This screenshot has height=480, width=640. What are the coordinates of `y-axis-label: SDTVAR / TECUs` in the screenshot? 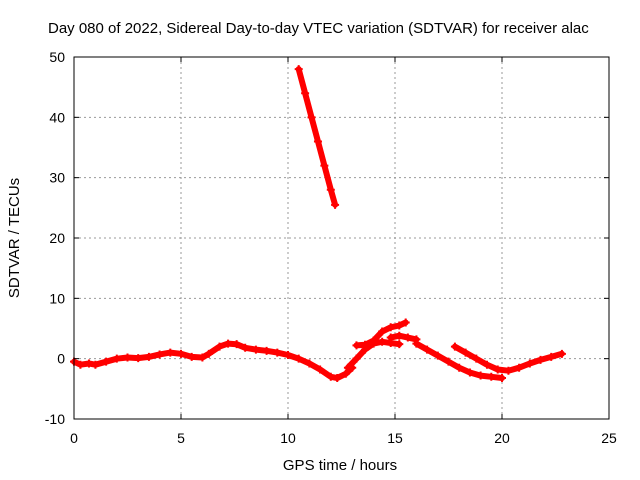 It's located at (14, 238).